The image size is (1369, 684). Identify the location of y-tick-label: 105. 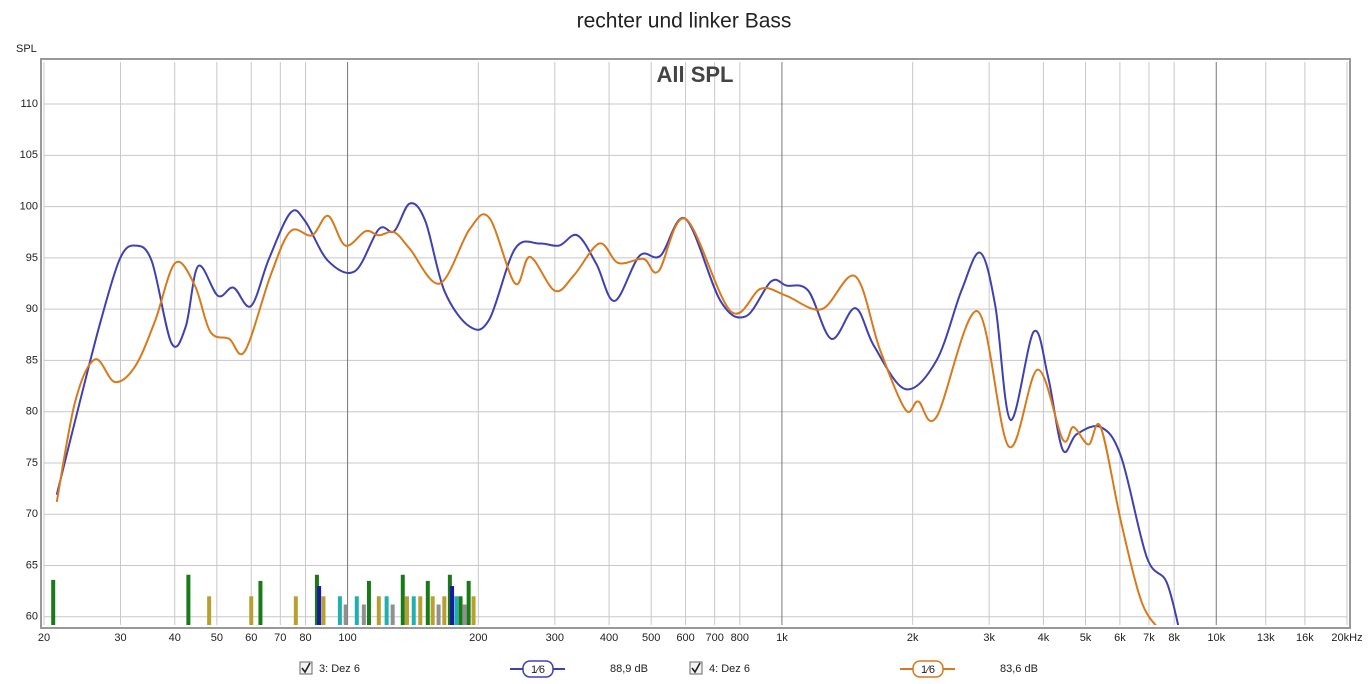
(29, 155).